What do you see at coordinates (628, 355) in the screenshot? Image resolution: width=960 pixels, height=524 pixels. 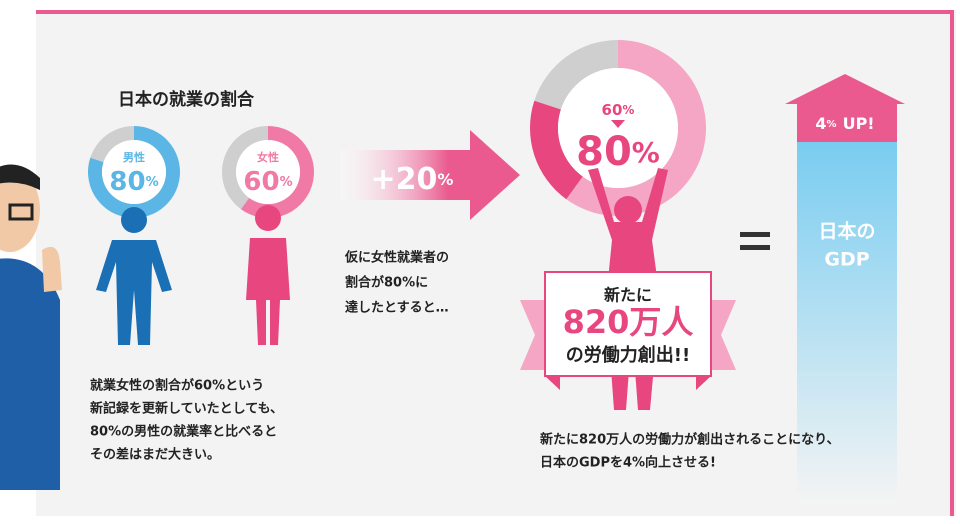 I see `banner-line: の労働力創出!!` at bounding box center [628, 355].